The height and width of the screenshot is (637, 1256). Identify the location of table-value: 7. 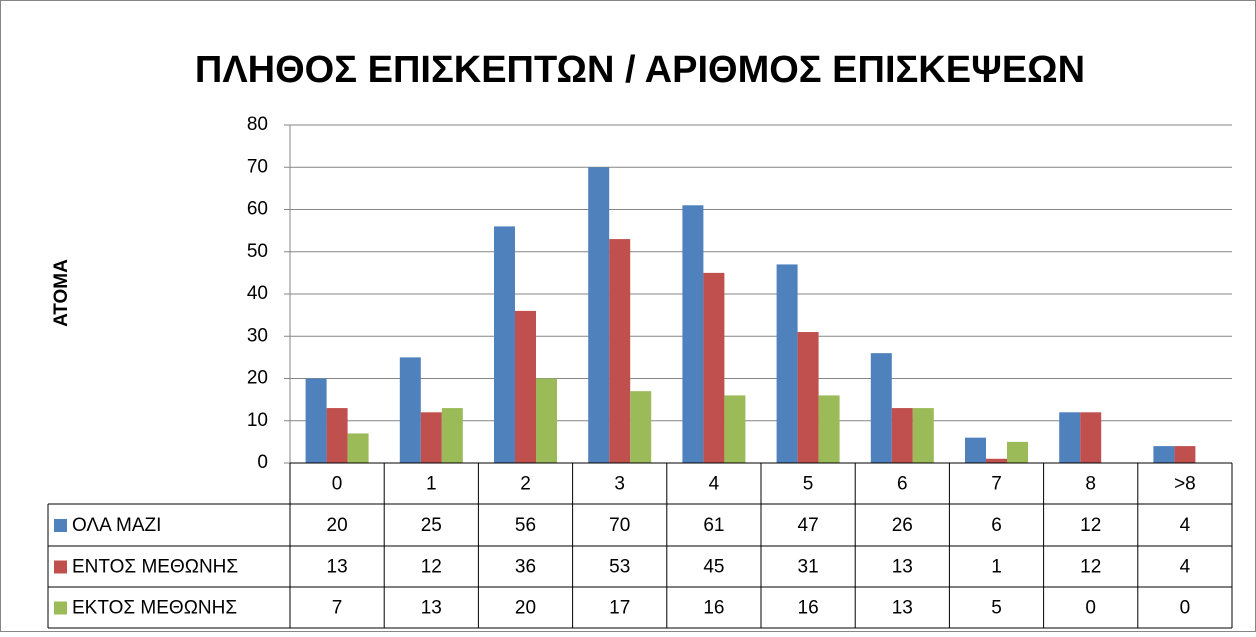
(337, 608).